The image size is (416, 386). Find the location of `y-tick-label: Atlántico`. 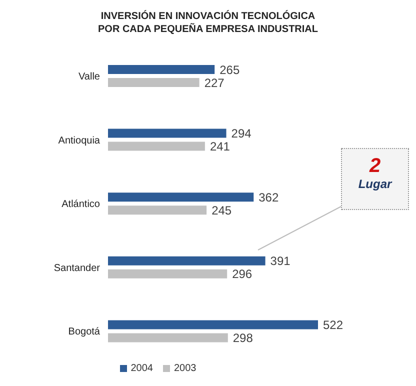

y-tick-label: Atlántico is located at coordinates (81, 204).